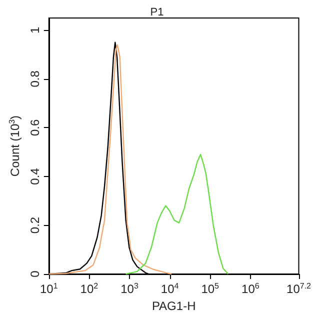  What do you see at coordinates (35, 30) in the screenshot?
I see `y-tick-label: 1` at bounding box center [35, 30].